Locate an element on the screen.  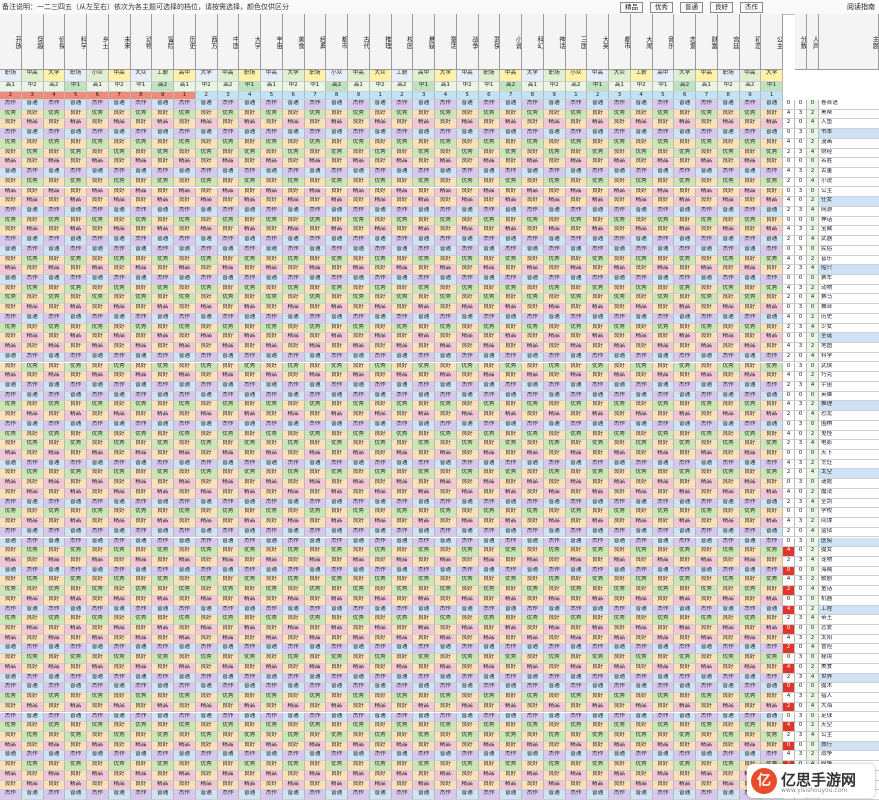
row-label: 宝藏 is located at coordinates (849, 231).